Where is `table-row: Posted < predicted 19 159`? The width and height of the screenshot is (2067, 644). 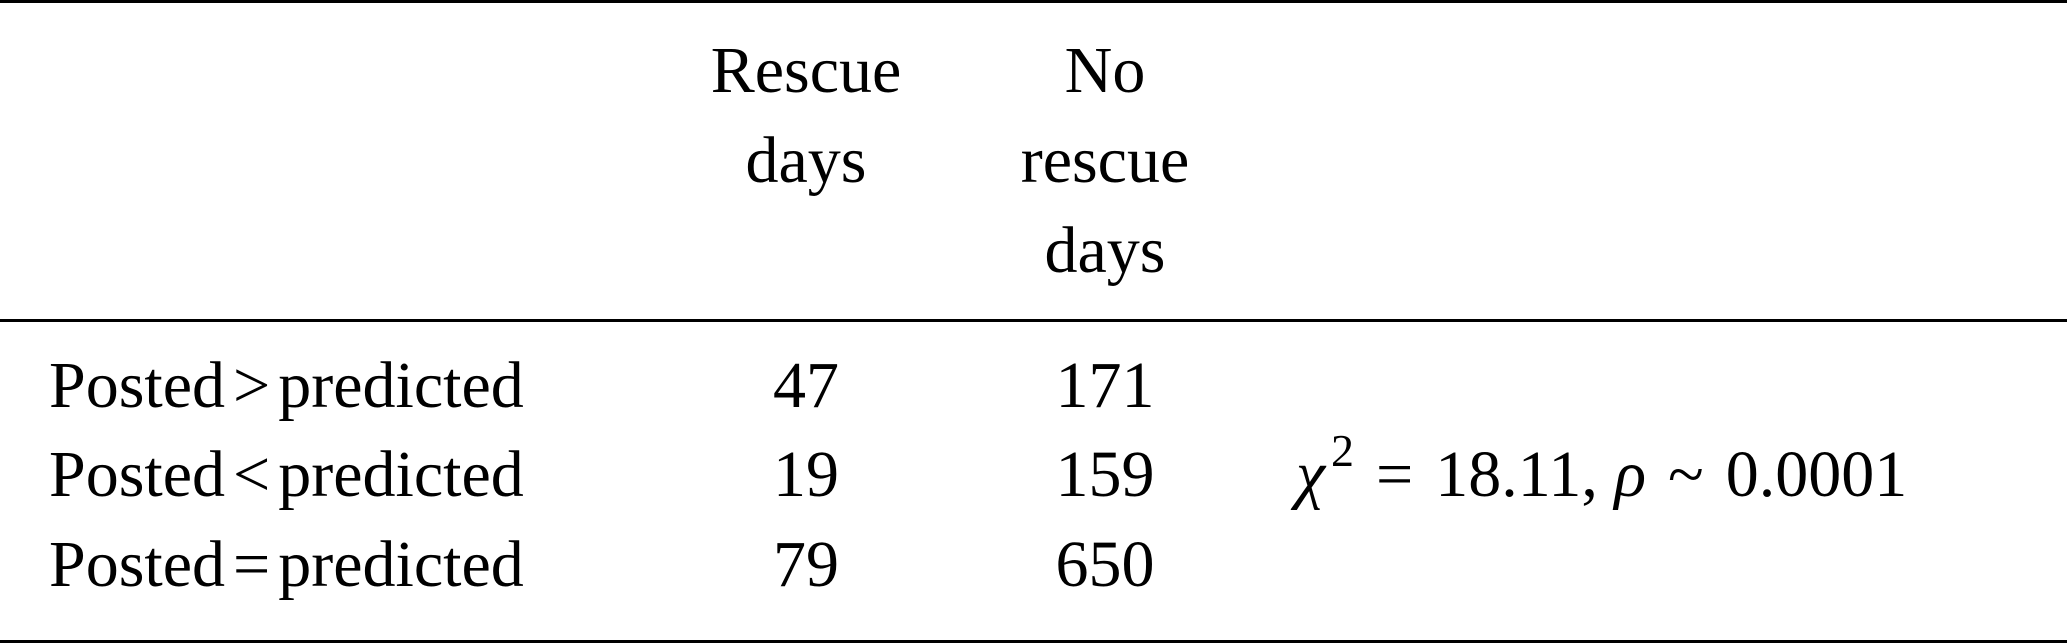
table-row: Posted < predicted 19 159 is located at coordinates (1033, 475).